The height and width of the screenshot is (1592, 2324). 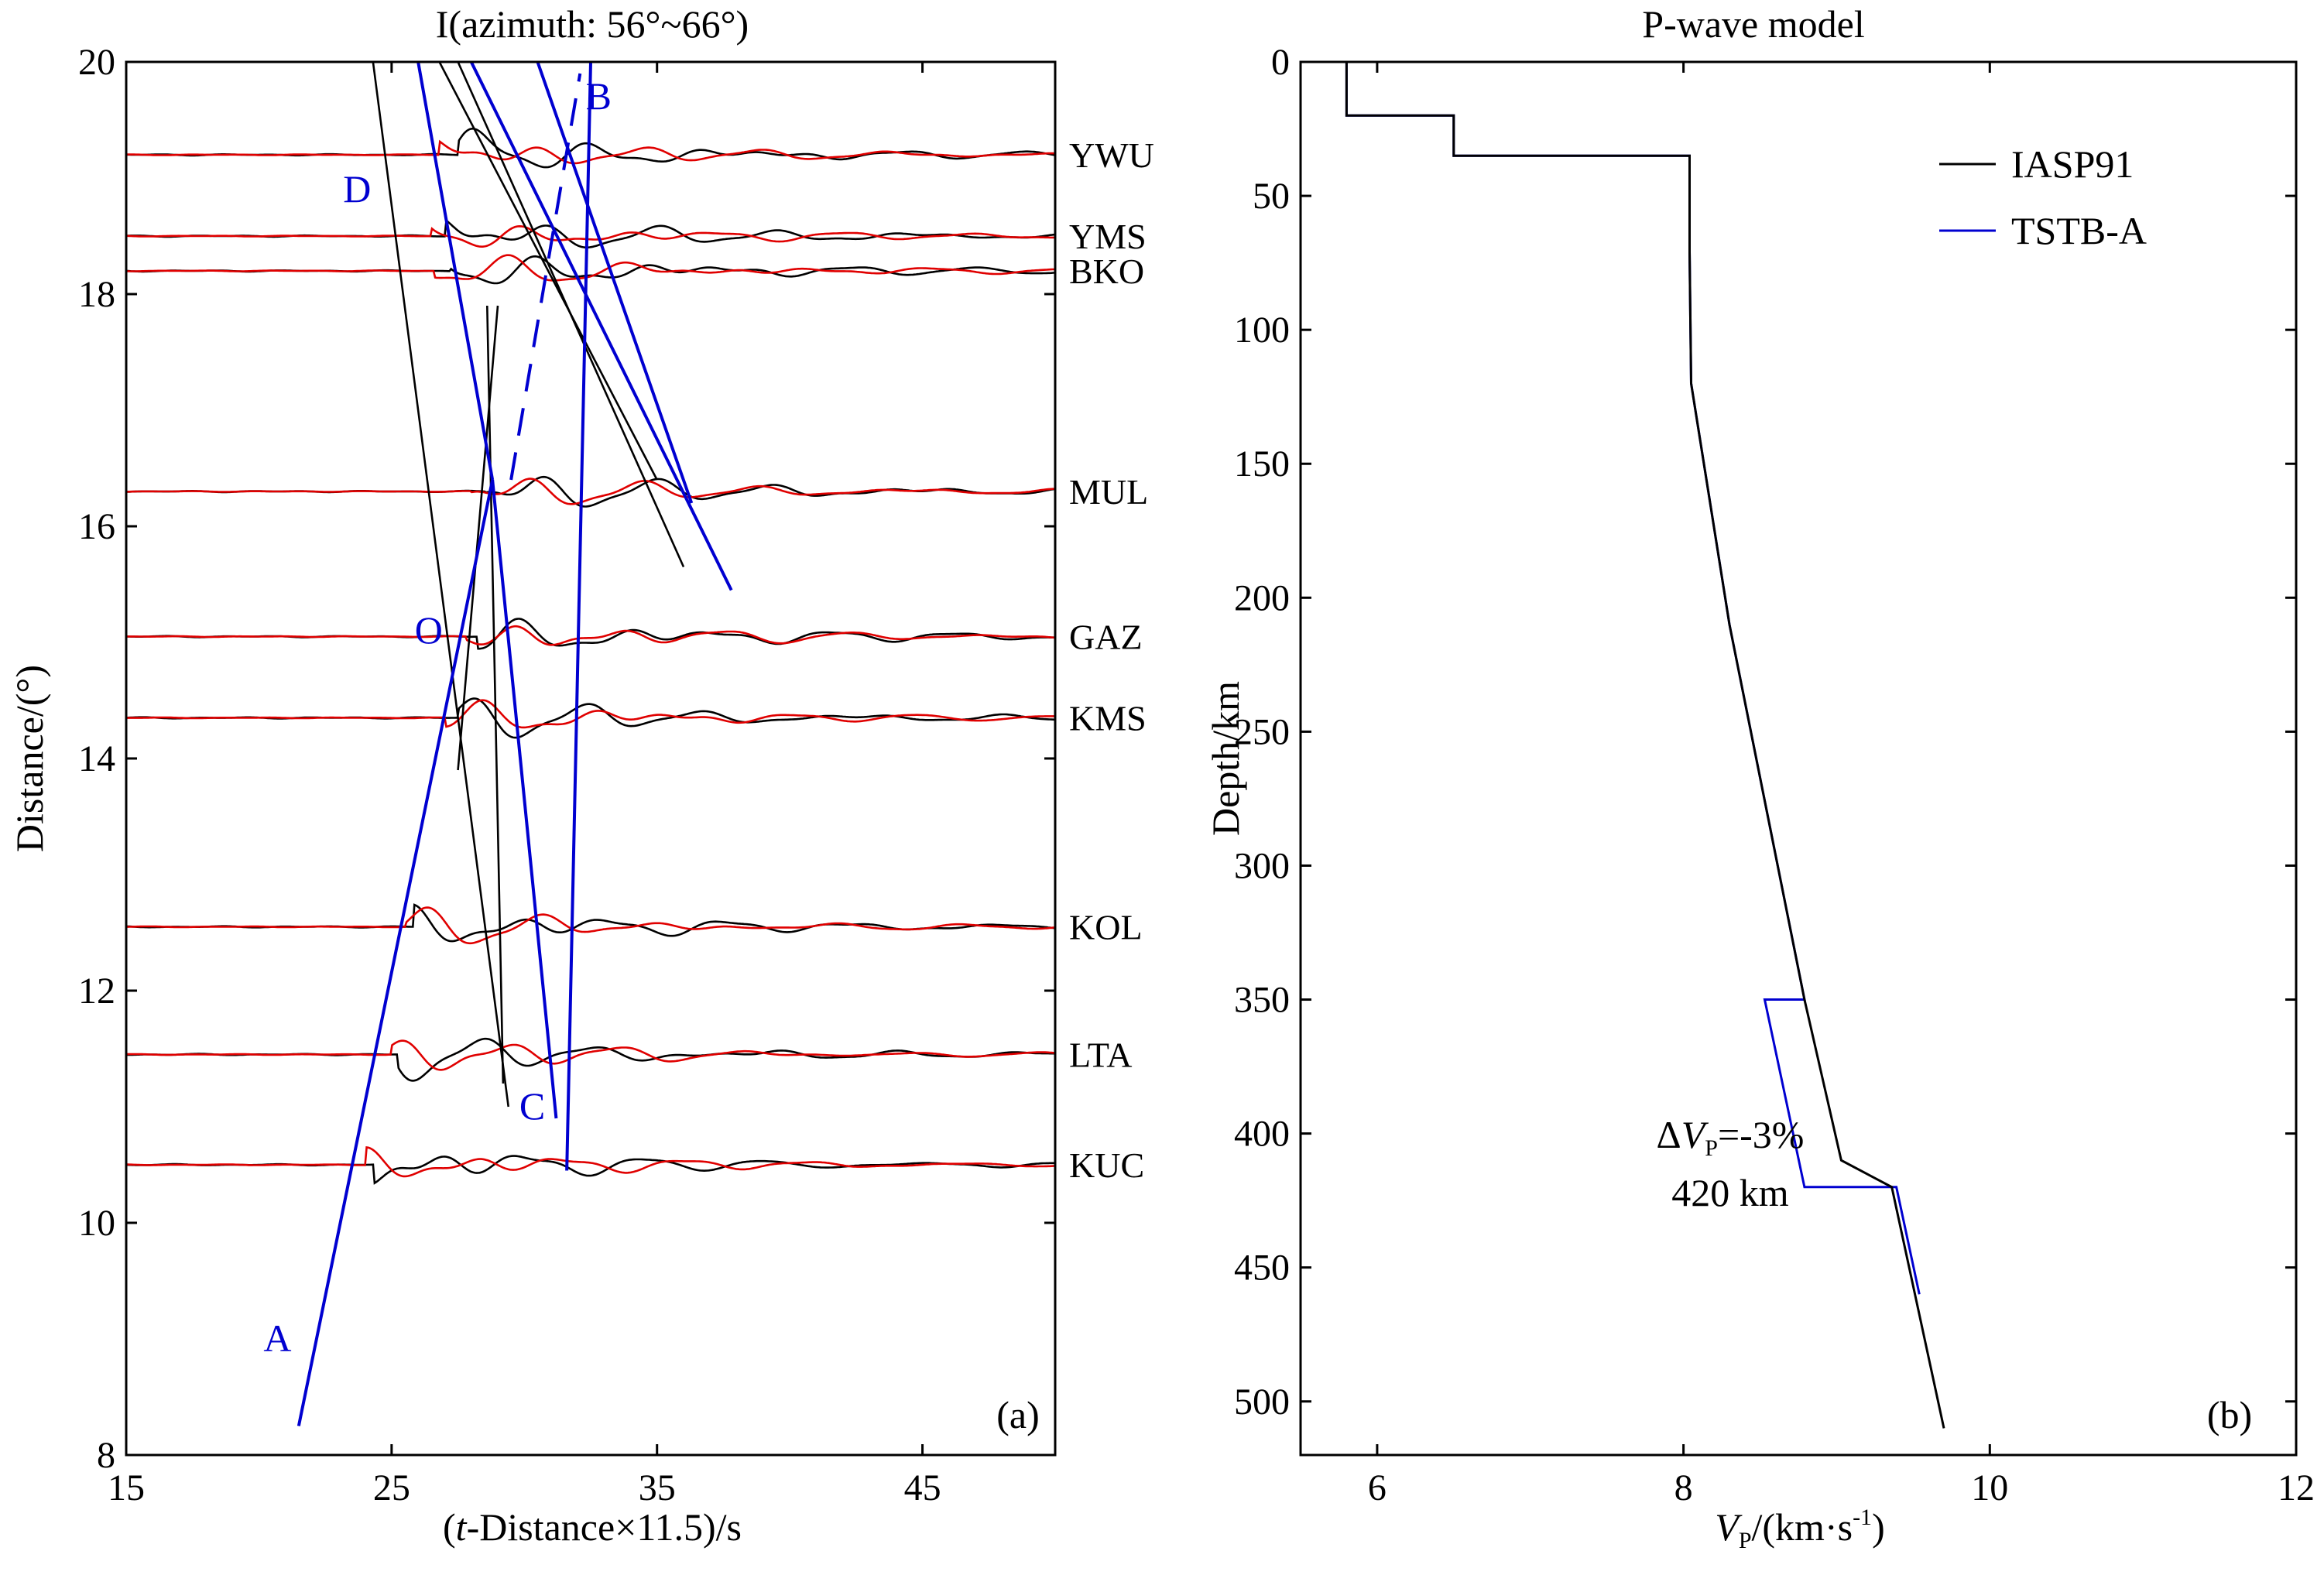 I want to click on x-tick-label: 25, so click(x=391, y=1487).